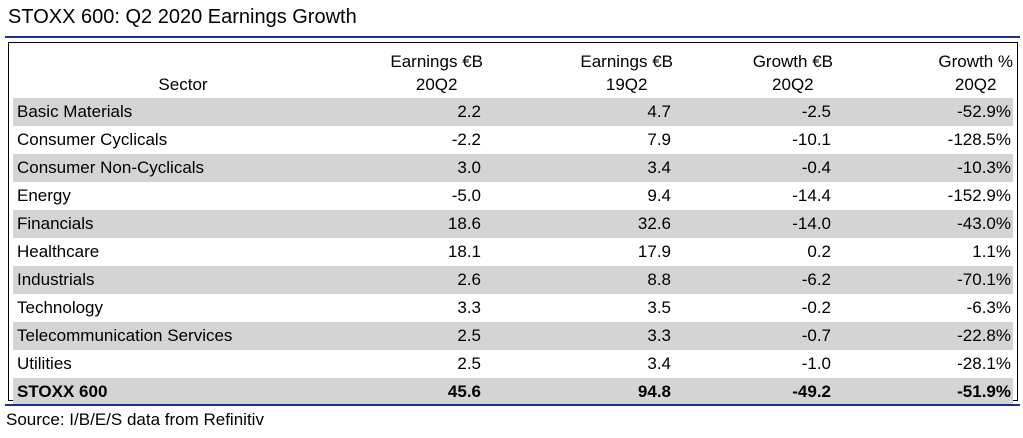  What do you see at coordinates (793, 84) in the screenshot?
I see `header-growth-eur-line2: 20Q2` at bounding box center [793, 84].